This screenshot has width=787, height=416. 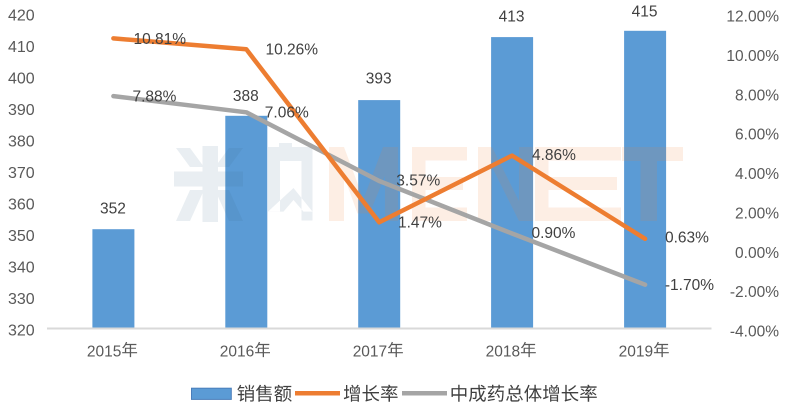 I want to click on svg-text: 330, so click(x=21, y=299).